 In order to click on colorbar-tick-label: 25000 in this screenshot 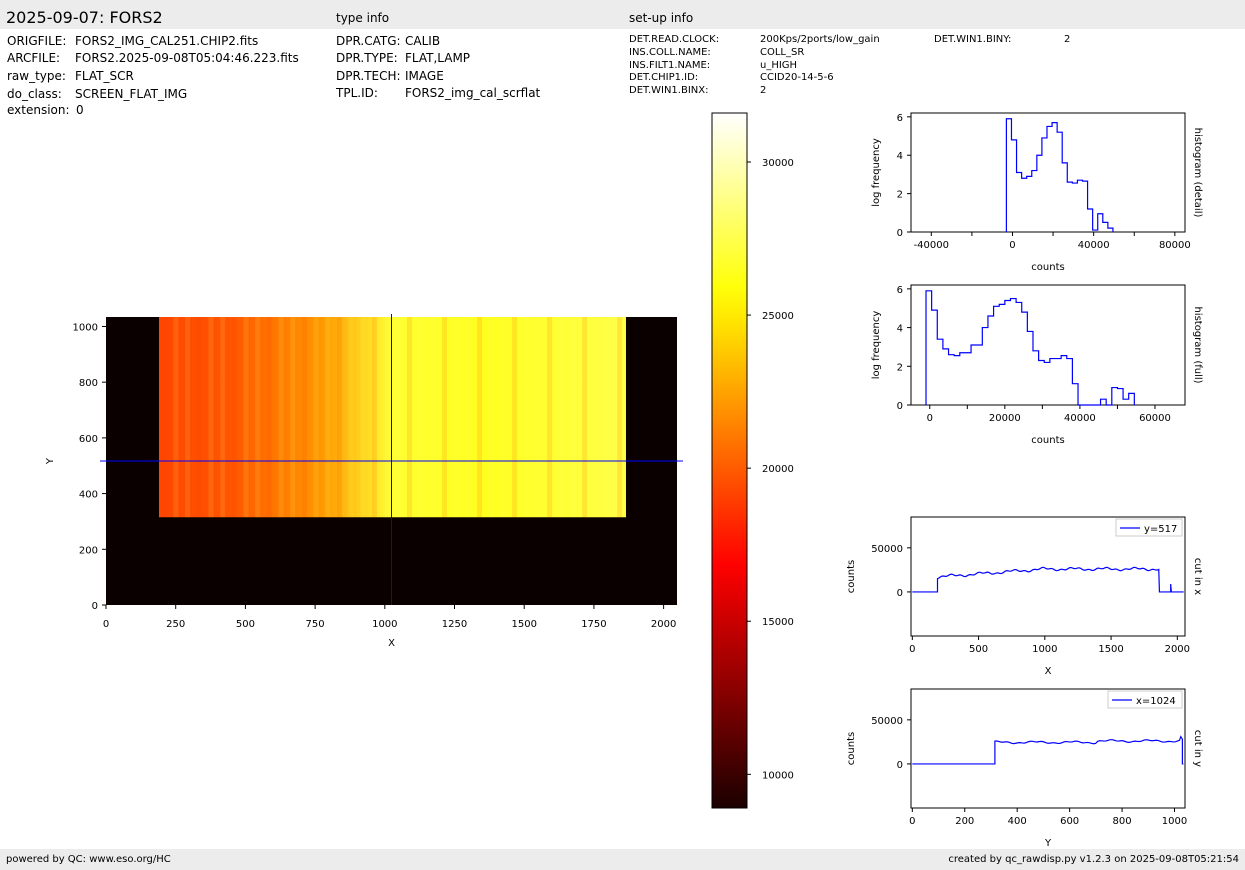, I will do `click(778, 316)`.